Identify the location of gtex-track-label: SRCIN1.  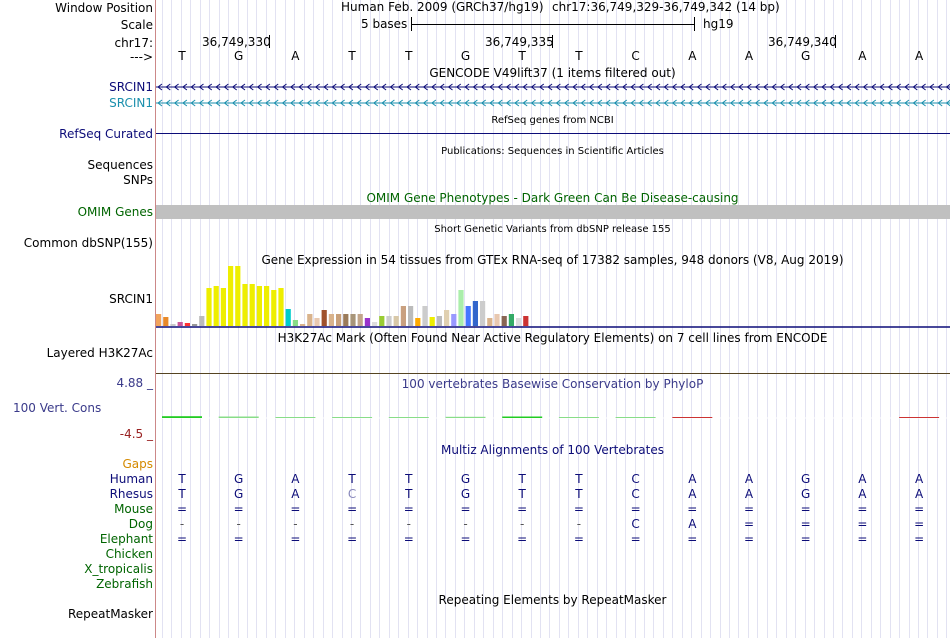
(131, 299).